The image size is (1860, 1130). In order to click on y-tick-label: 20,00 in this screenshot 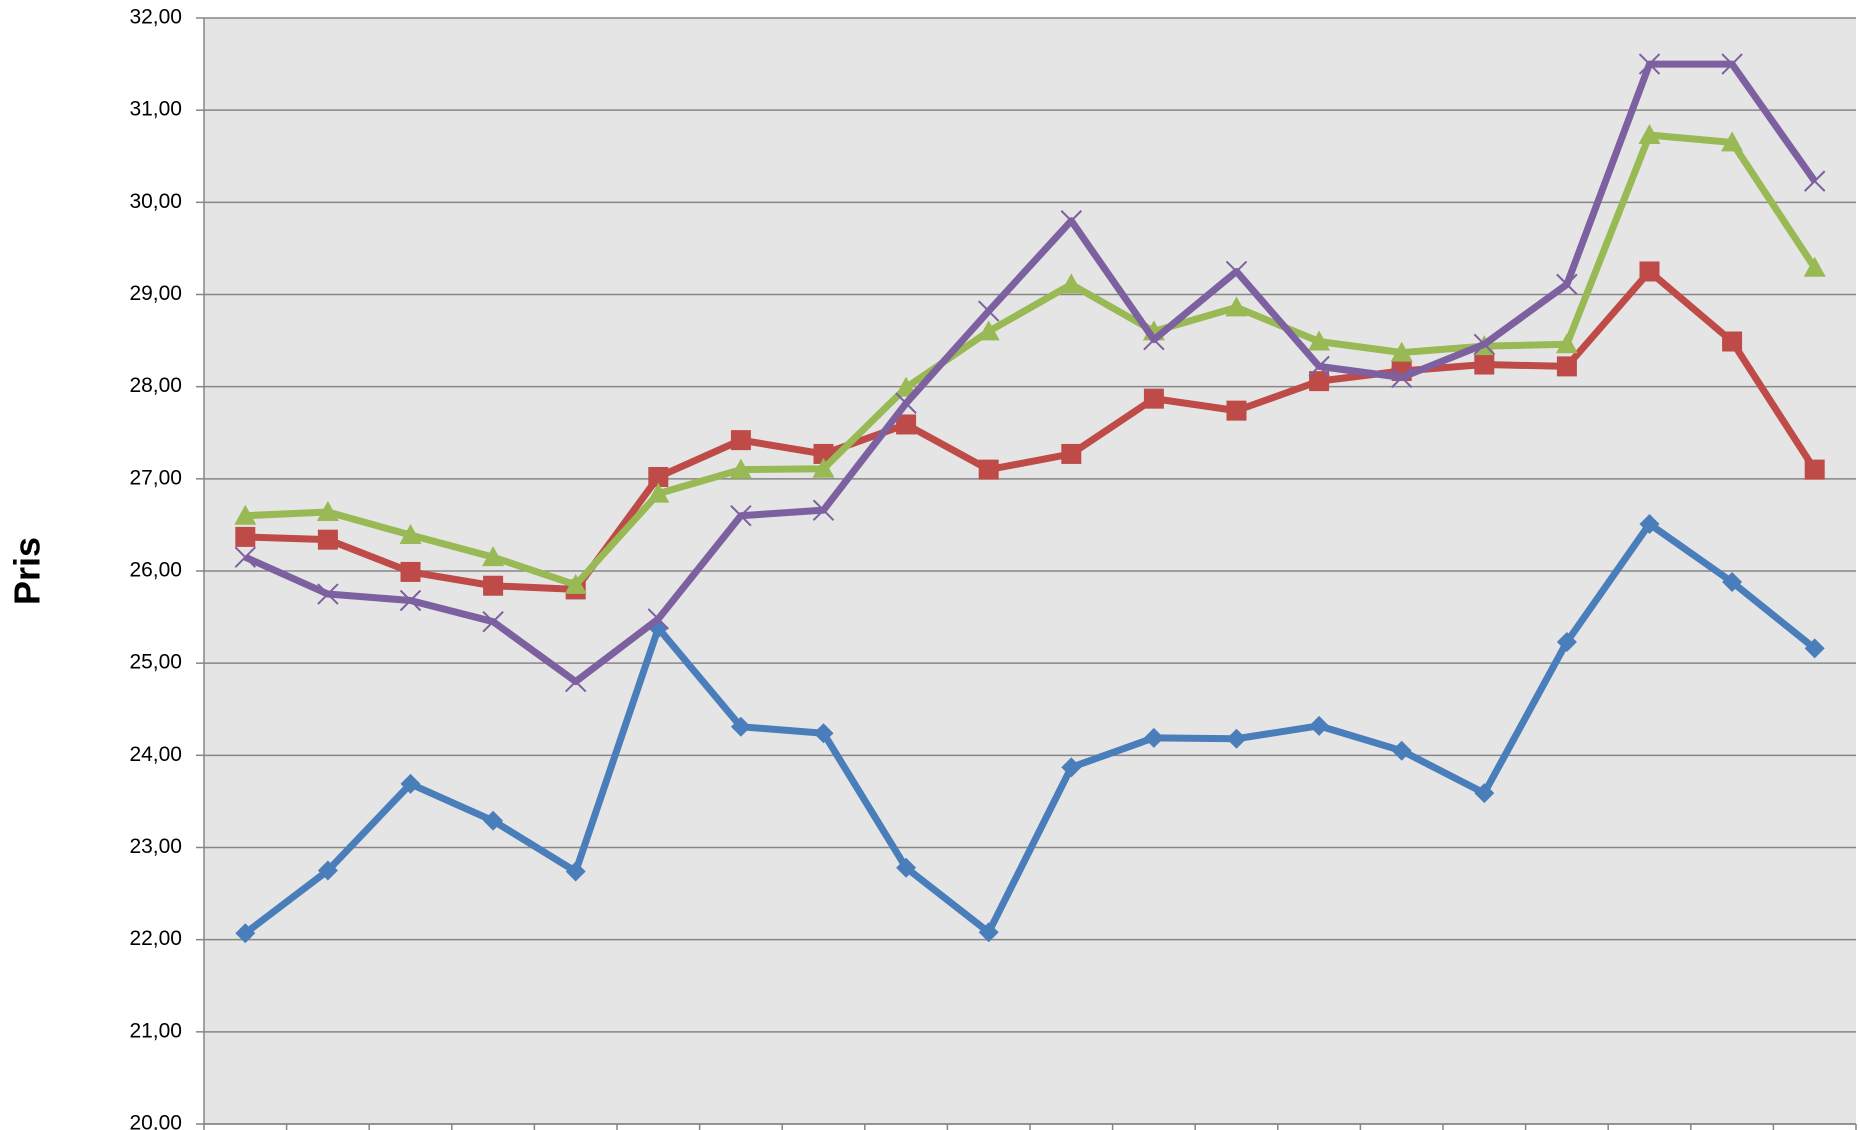, I will do `click(155, 1121)`.